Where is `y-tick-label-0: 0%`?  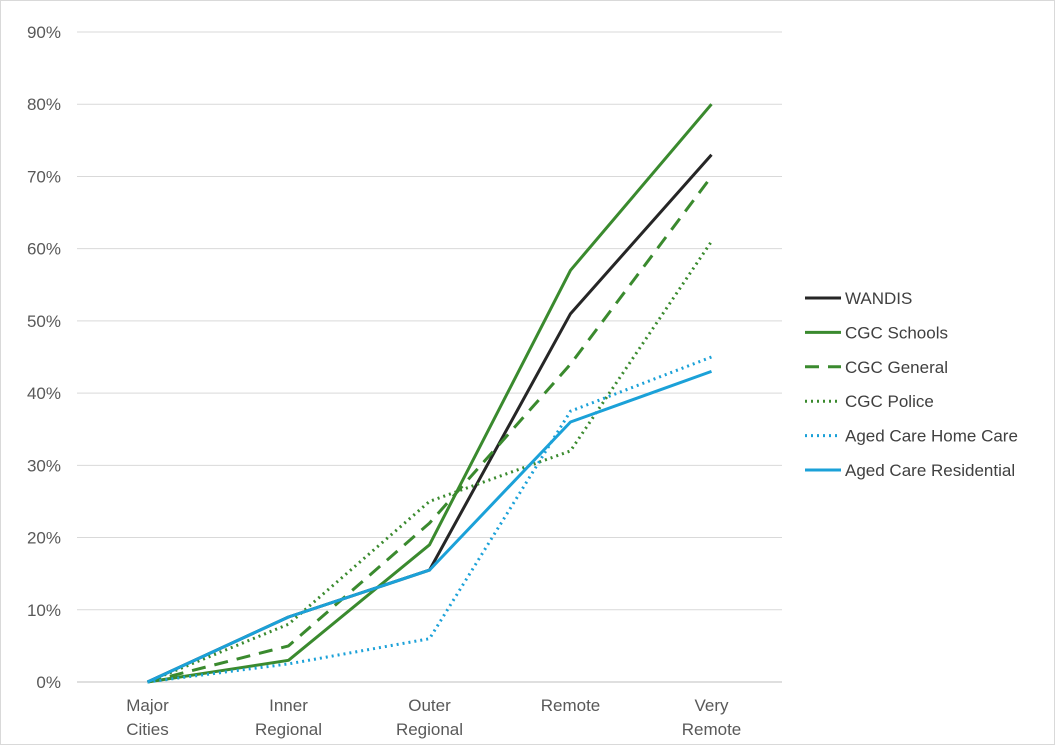 y-tick-label-0: 0% is located at coordinates (48, 682).